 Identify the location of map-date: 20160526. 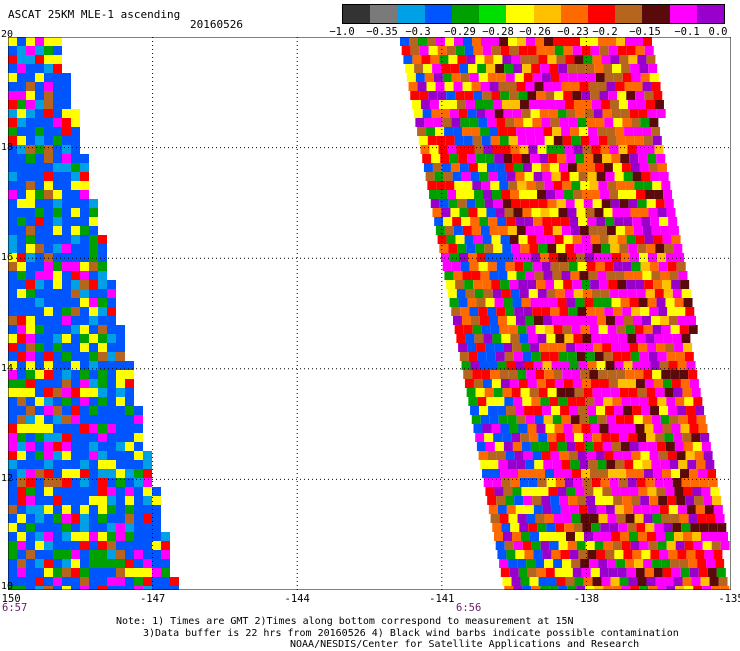
(216, 24).